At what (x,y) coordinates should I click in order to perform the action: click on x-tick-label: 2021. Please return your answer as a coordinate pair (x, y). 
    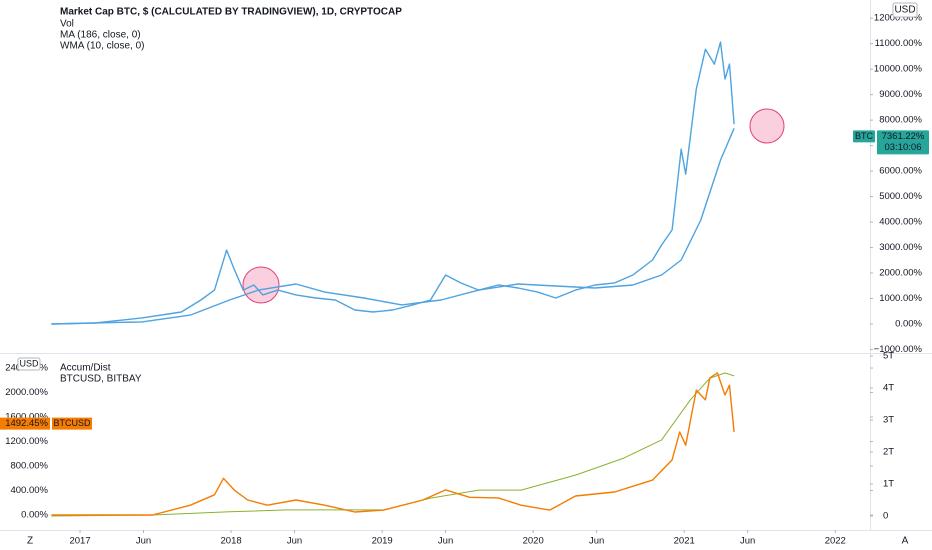
    Looking at the image, I should click on (684, 541).